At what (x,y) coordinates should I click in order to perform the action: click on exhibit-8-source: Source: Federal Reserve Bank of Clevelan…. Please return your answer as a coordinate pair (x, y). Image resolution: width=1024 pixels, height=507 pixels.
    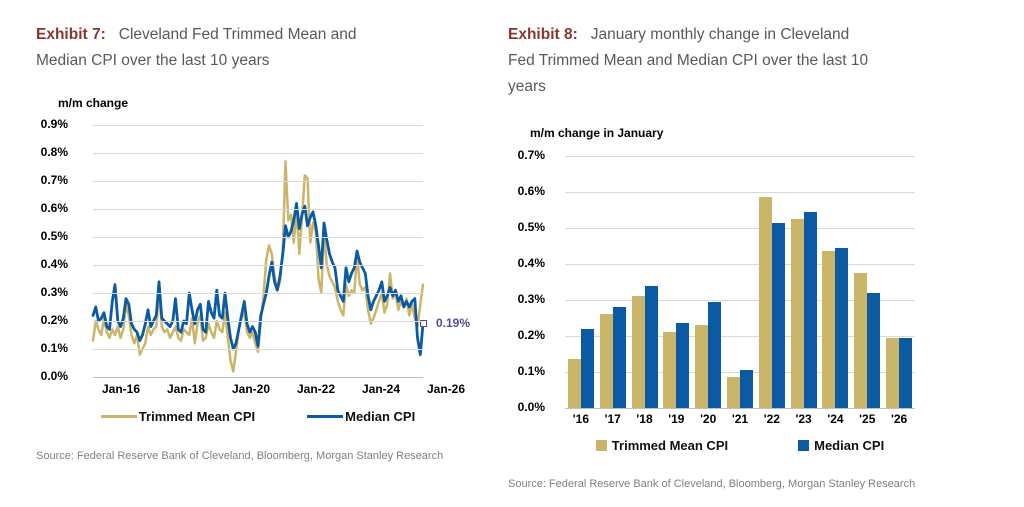
    Looking at the image, I should click on (712, 484).